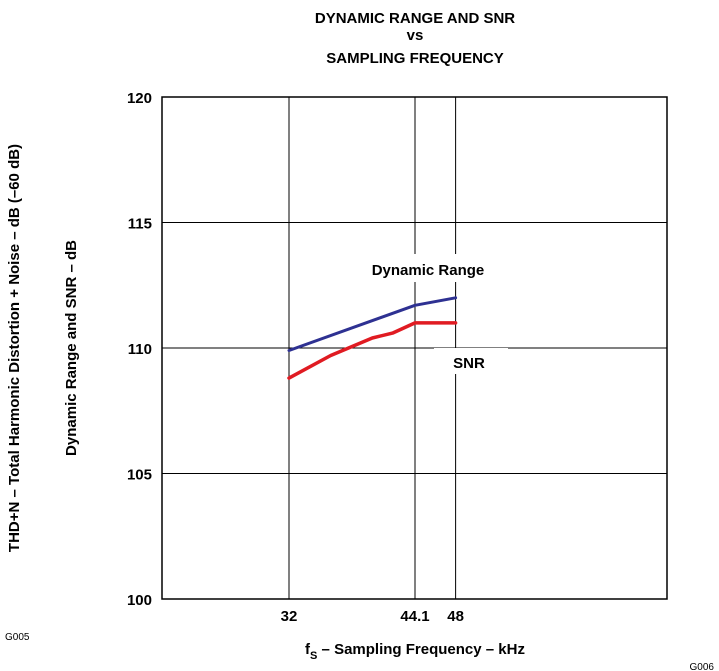 The height and width of the screenshot is (671, 719). I want to click on y-axis-label: Dynamic Range and SNR – dB, so click(71, 348).